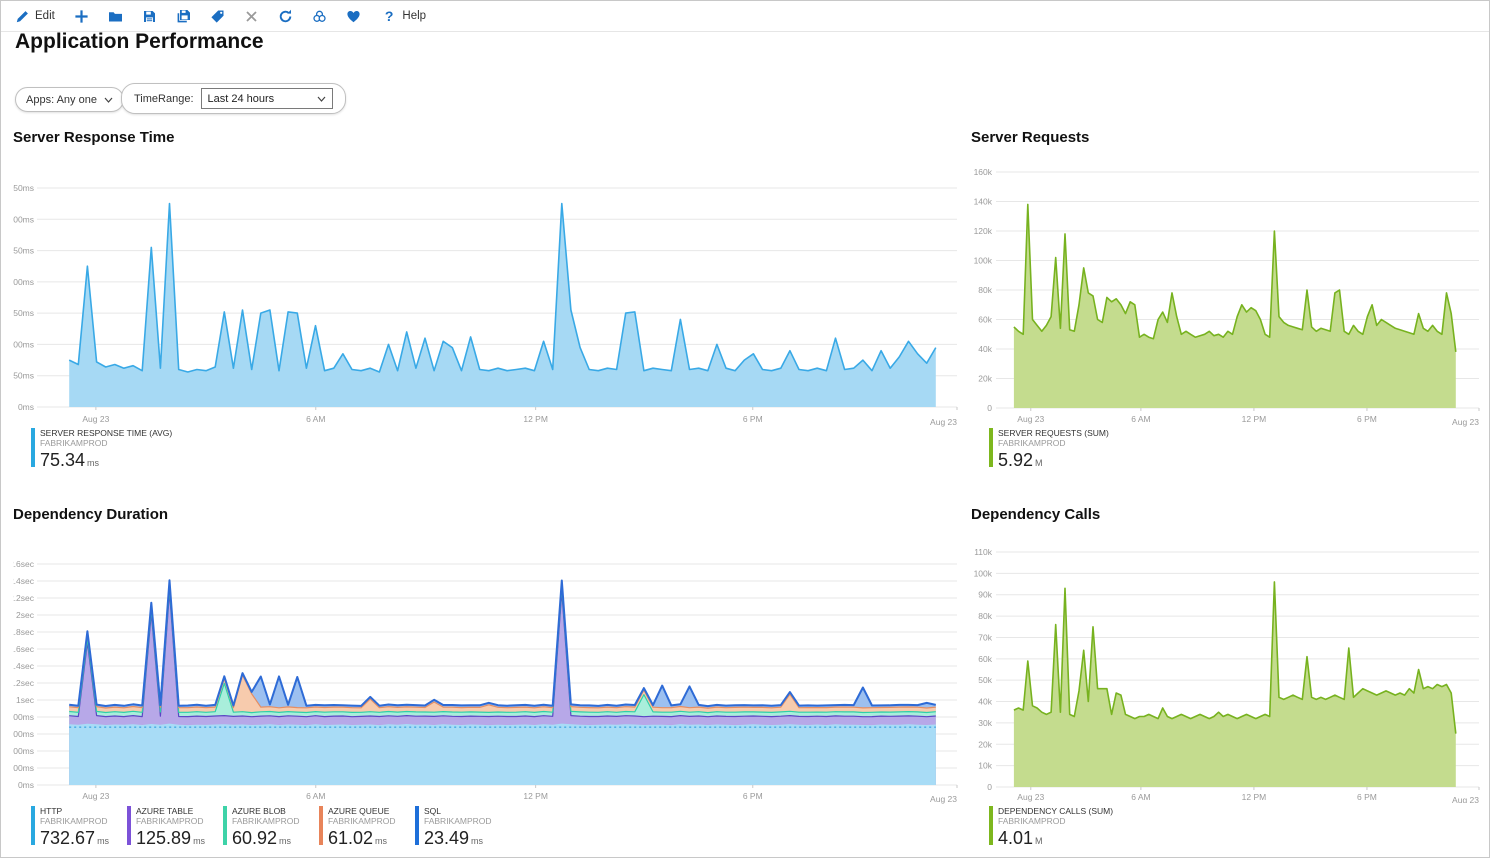 Image resolution: width=1490 pixels, height=858 pixels. Describe the element at coordinates (51, 811) in the screenshot. I see `legend-series-name: HTTP` at that location.